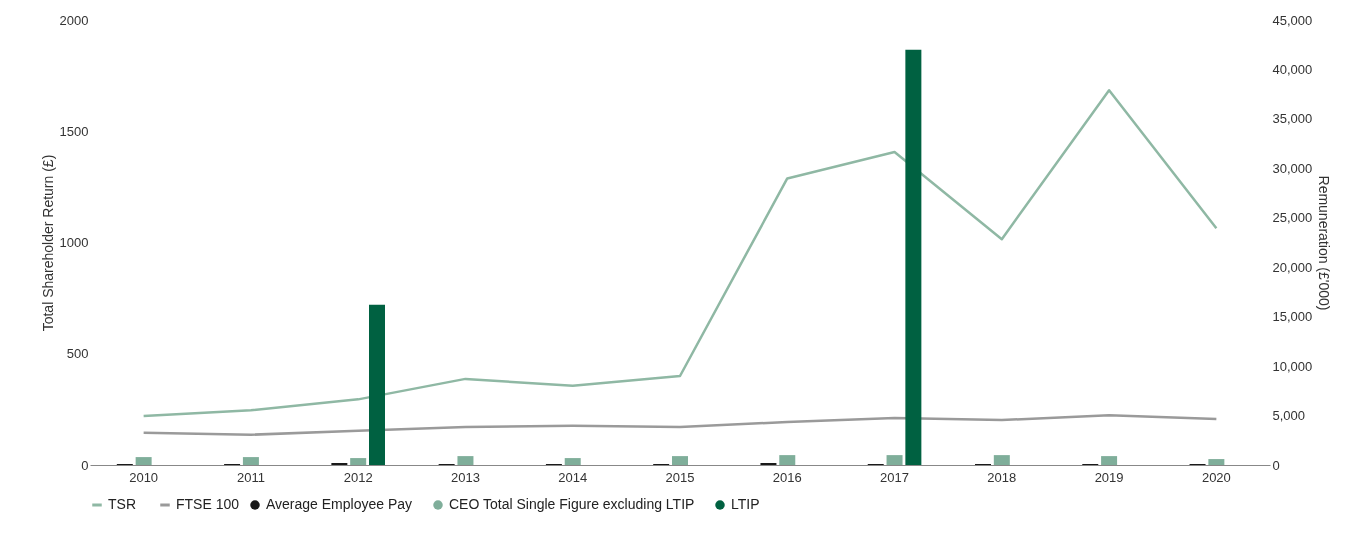 The height and width of the screenshot is (540, 1364). I want to click on y2-tick-label: 20,000, so click(1292, 267).